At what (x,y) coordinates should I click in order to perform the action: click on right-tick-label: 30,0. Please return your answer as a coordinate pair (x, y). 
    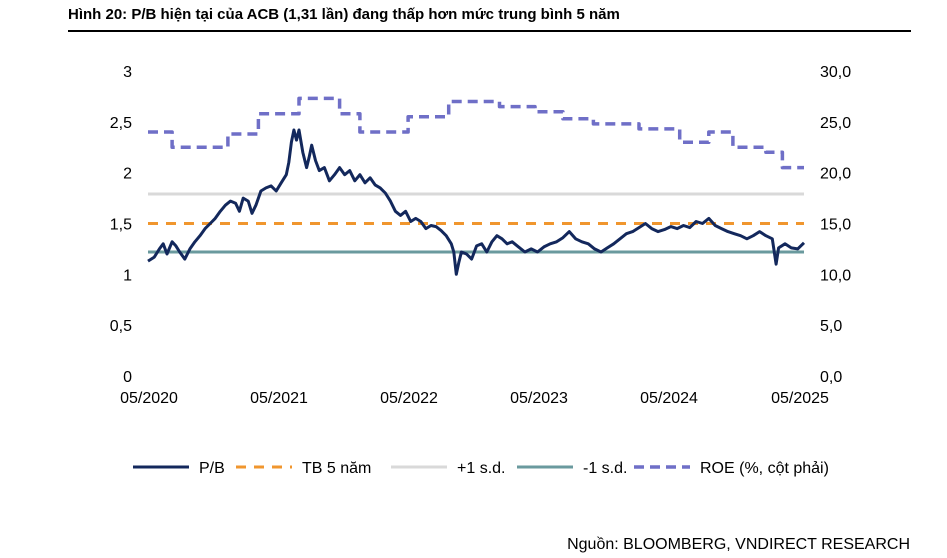
    Looking at the image, I should click on (835, 72).